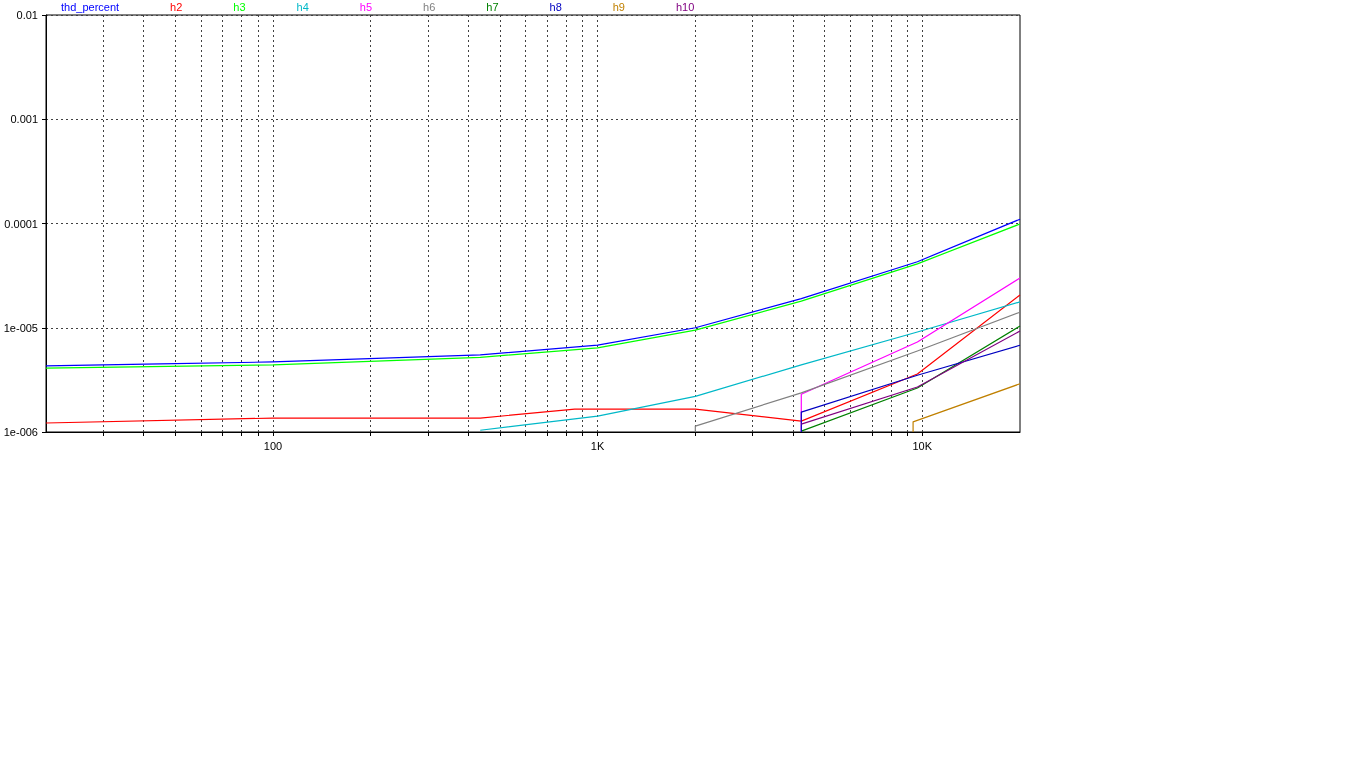 This screenshot has width=1366, height=768. What do you see at coordinates (176, 6) in the screenshot?
I see `text: h2` at bounding box center [176, 6].